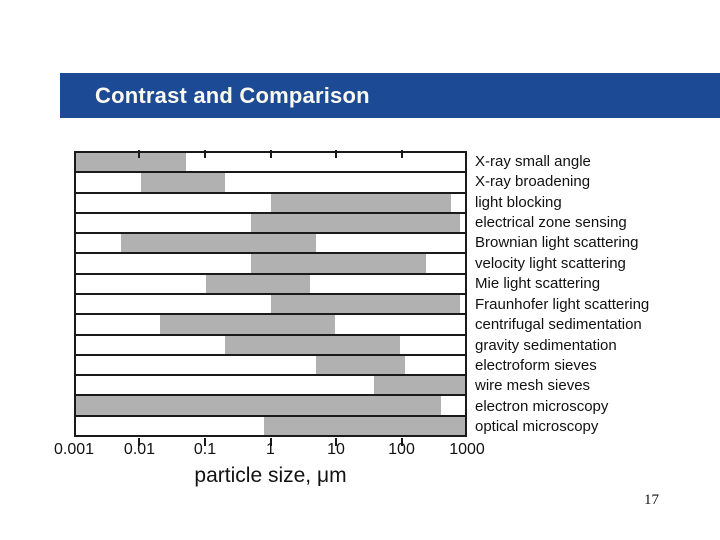 Image resolution: width=720 pixels, height=540 pixels. I want to click on technique-label: velocity light scattering, so click(550, 263).